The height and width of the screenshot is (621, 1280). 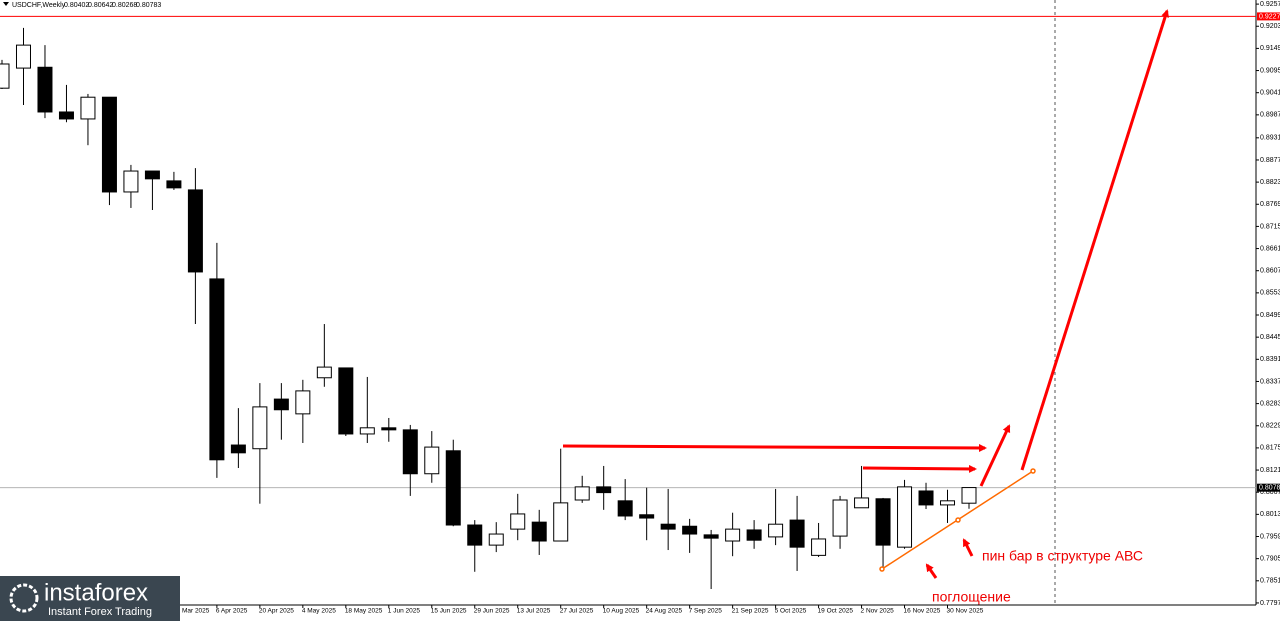 I want to click on x-tick-label: 27 Jul 2025, so click(x=577, y=611).